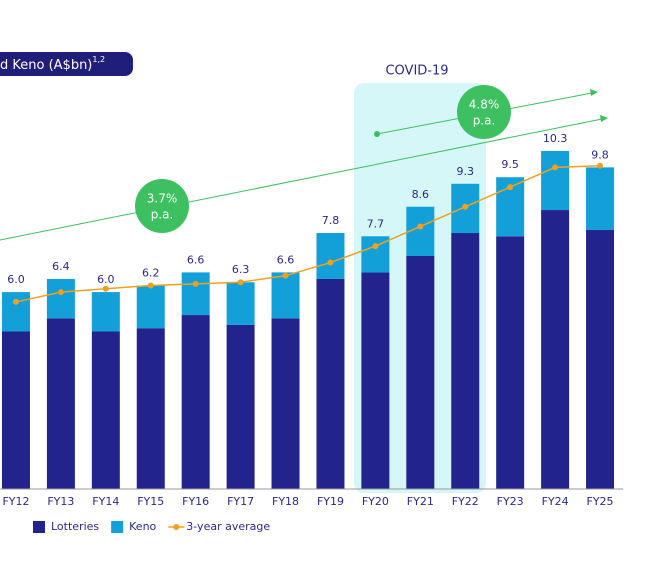 The image size is (650, 562). I want to click on x-tick-label: FY15, so click(150, 501).